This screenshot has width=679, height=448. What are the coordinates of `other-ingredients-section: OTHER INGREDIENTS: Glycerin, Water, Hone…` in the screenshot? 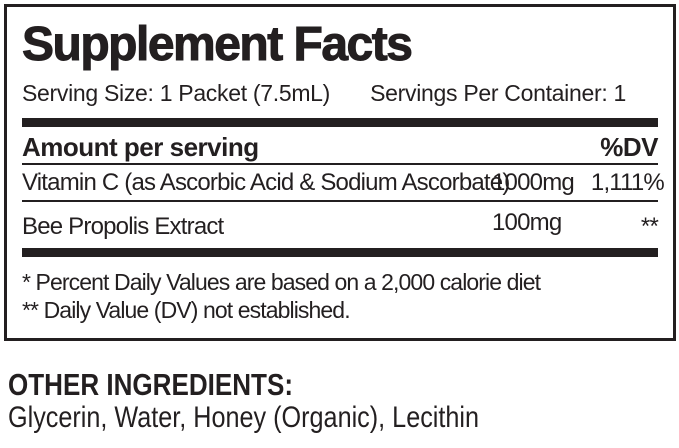 It's located at (288, 401).